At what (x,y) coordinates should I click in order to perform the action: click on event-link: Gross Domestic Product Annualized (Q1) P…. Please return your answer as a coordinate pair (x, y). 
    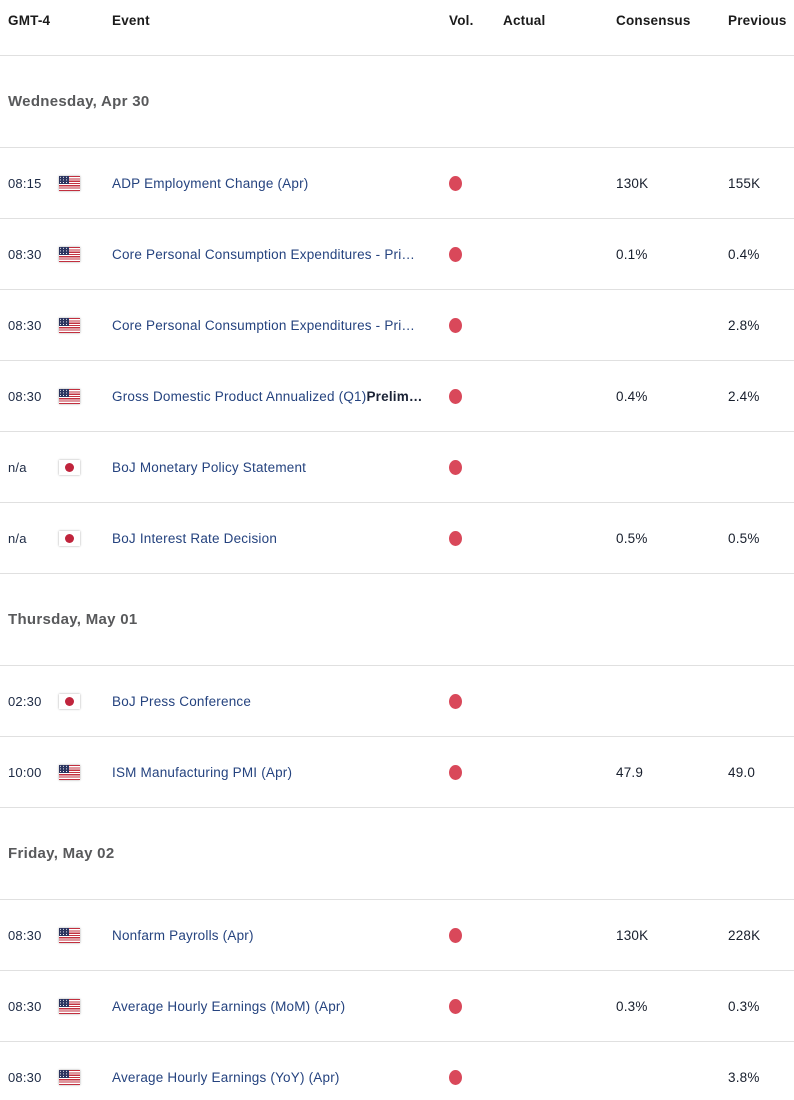
    Looking at the image, I should click on (280, 396).